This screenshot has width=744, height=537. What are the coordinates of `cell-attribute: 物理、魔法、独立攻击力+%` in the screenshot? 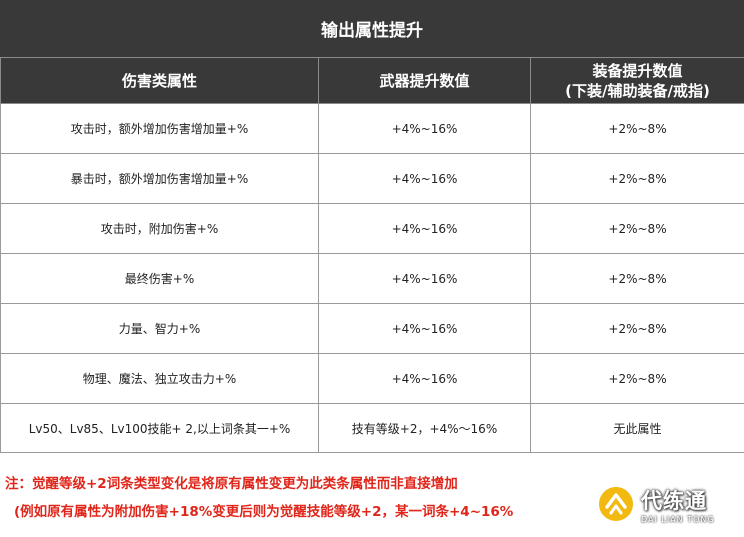 It's located at (159, 378).